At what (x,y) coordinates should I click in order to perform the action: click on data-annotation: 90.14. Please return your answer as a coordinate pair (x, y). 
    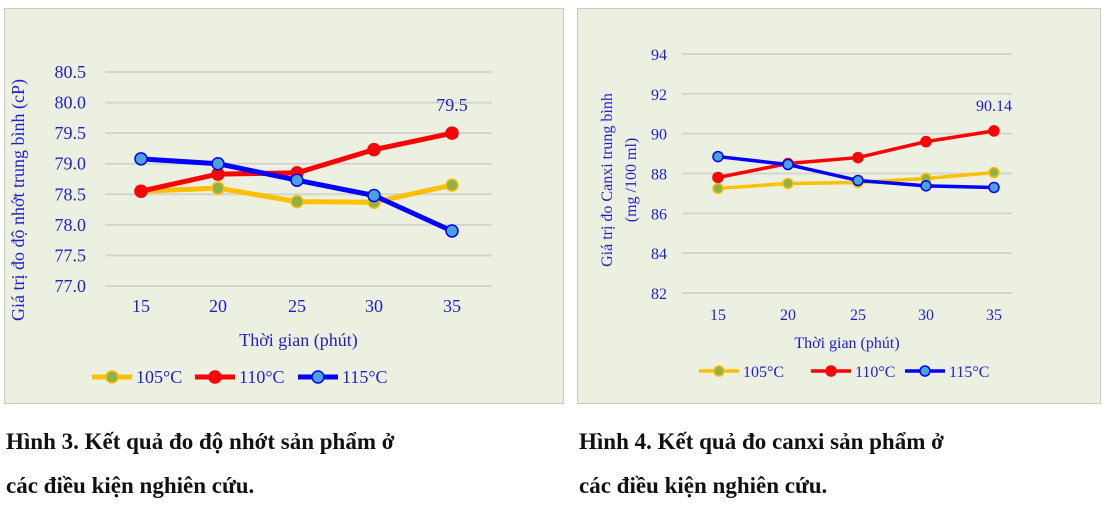
    Looking at the image, I should click on (994, 106).